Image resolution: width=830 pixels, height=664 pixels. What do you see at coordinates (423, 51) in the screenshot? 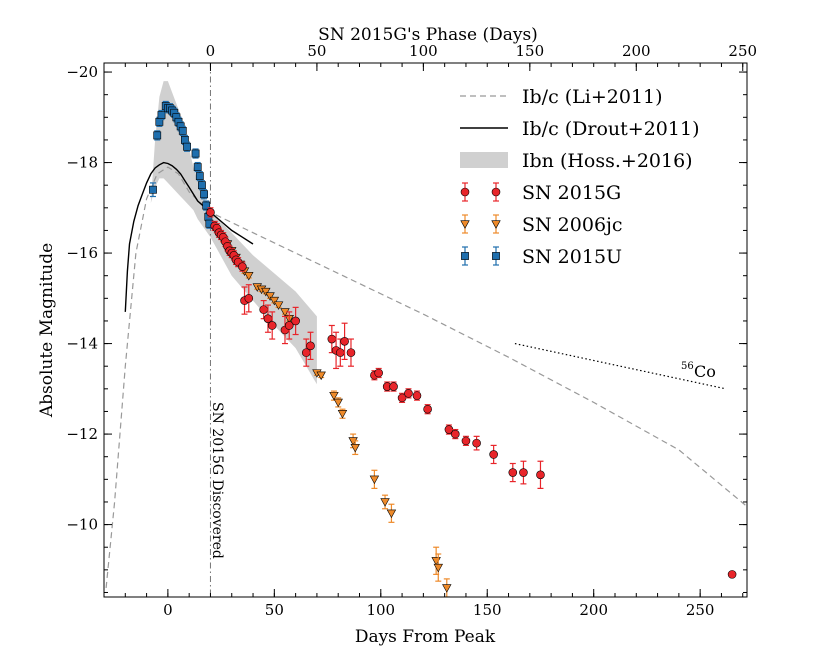
I see `top-tick-label: 100` at bounding box center [423, 51].